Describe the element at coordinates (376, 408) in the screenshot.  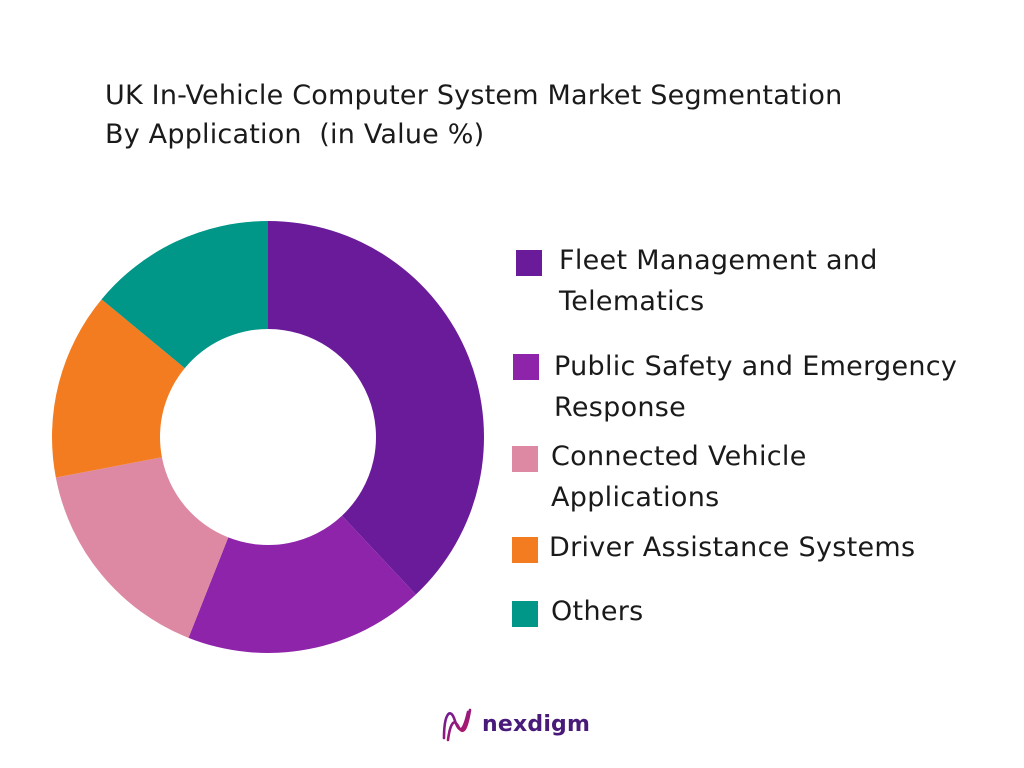
I see `slice-fleet` at that location.